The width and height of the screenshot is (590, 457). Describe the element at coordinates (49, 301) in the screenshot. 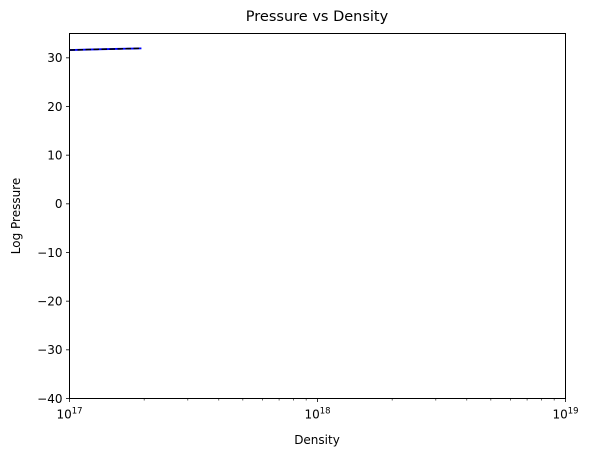

I see `y-tick-label: −20` at that location.